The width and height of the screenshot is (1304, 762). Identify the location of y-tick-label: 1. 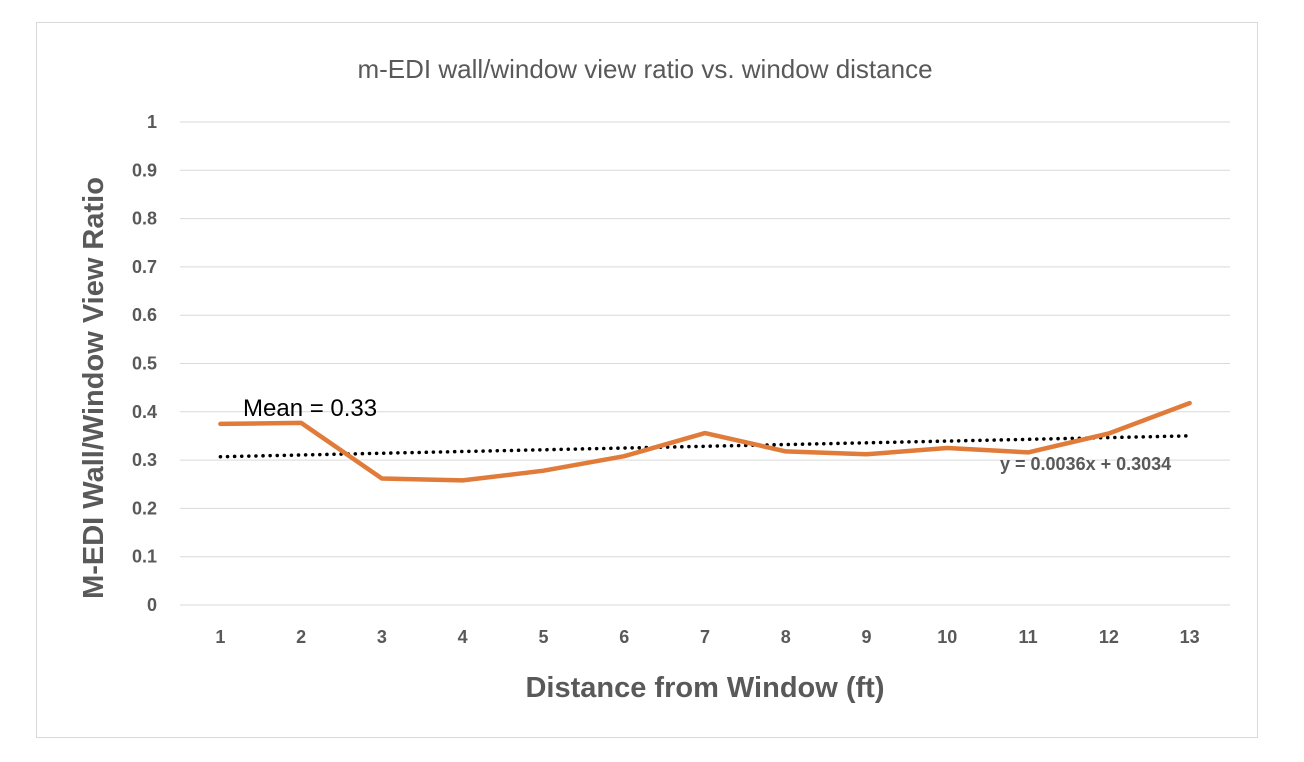
(152, 122).